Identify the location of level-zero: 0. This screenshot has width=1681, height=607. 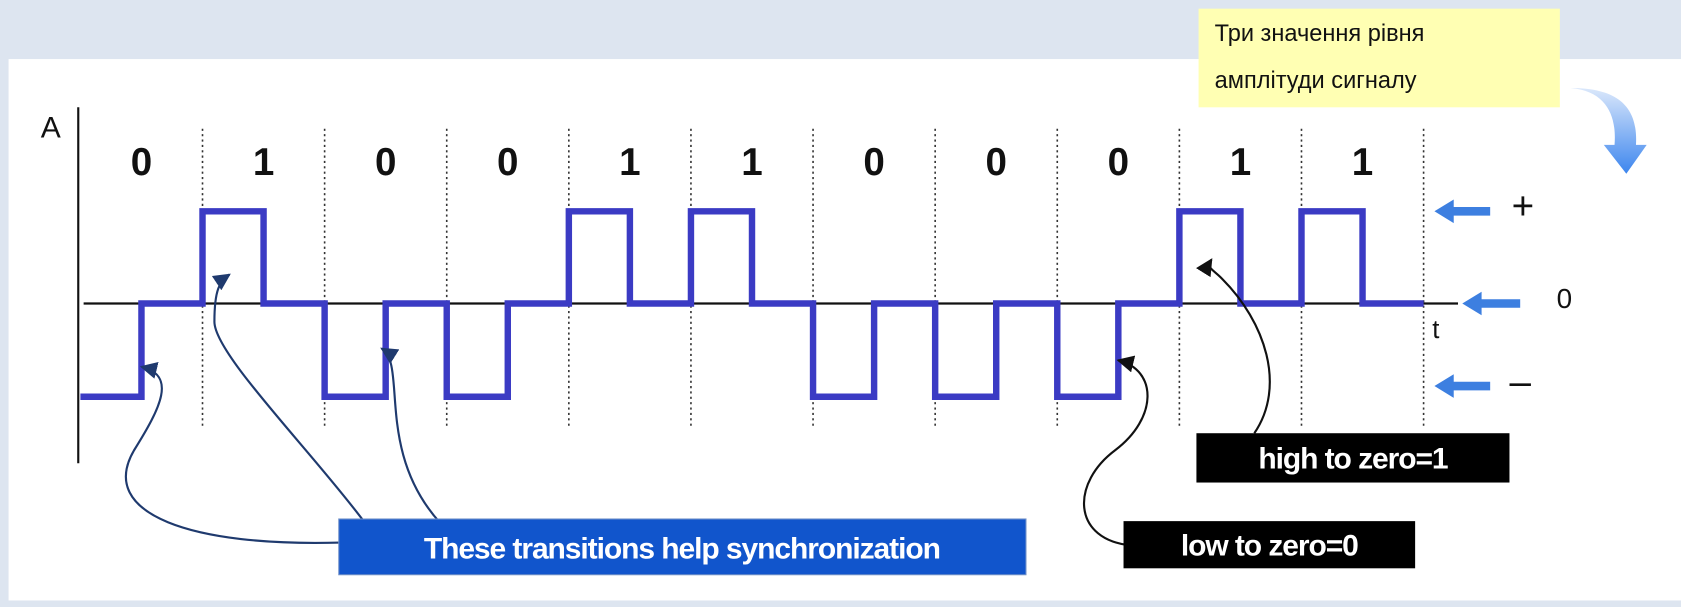
(1565, 298).